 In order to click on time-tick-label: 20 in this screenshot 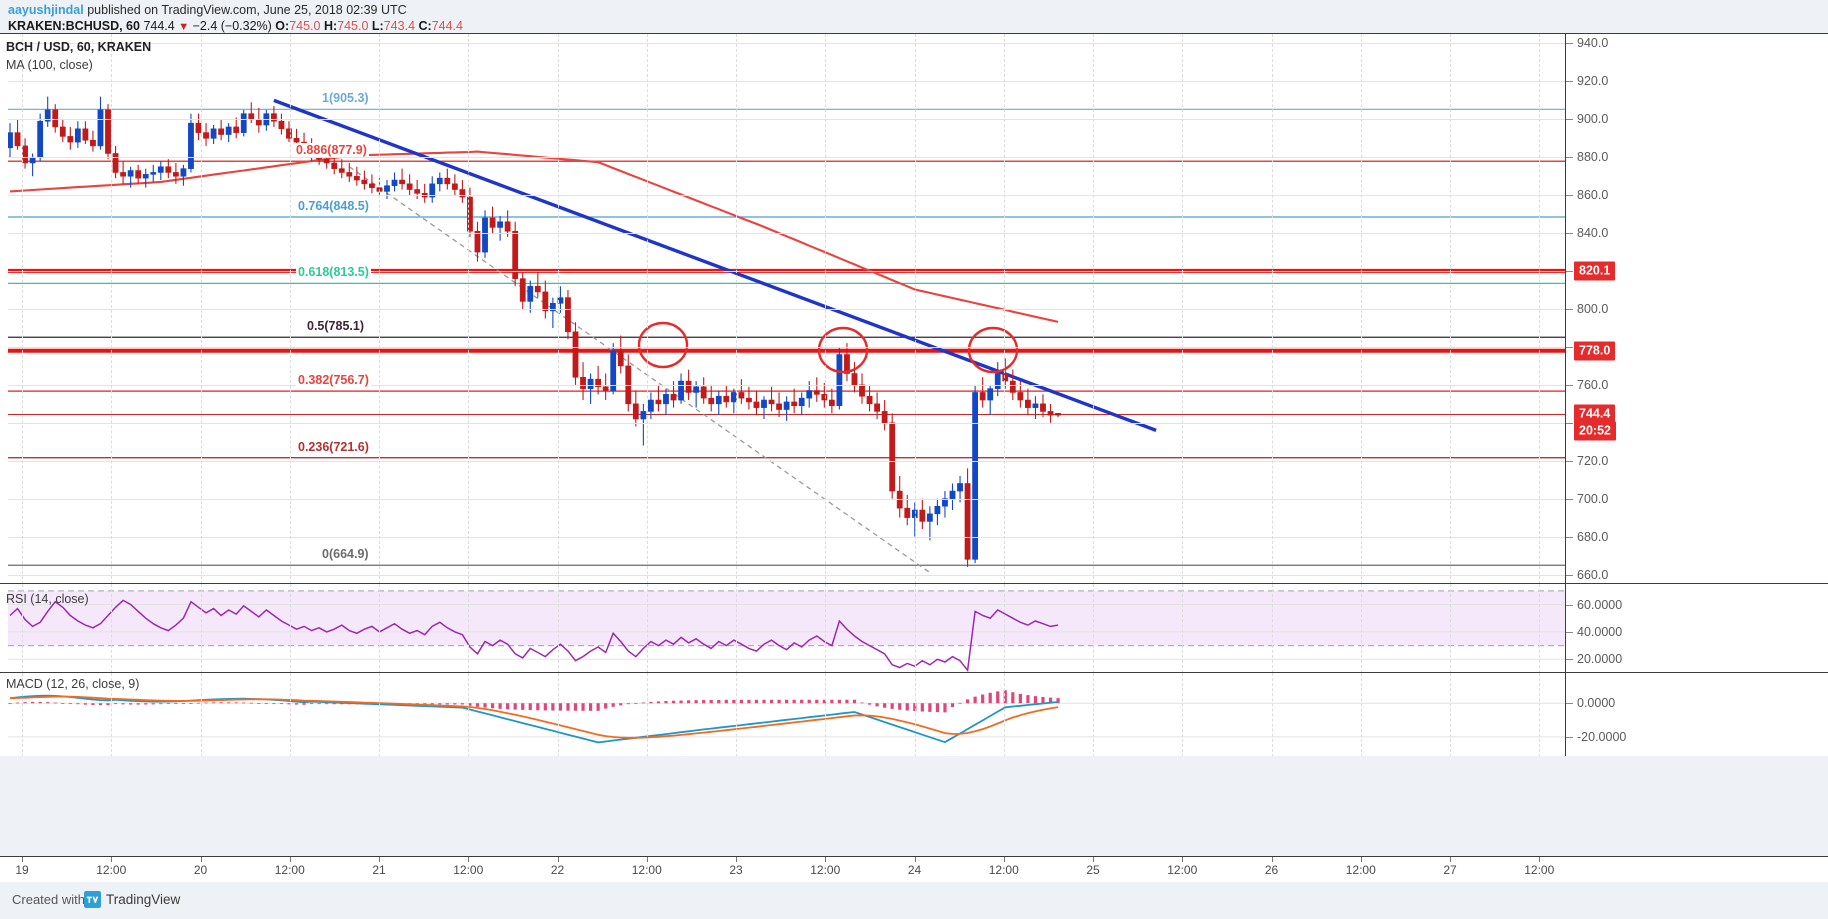, I will do `click(200, 870)`.